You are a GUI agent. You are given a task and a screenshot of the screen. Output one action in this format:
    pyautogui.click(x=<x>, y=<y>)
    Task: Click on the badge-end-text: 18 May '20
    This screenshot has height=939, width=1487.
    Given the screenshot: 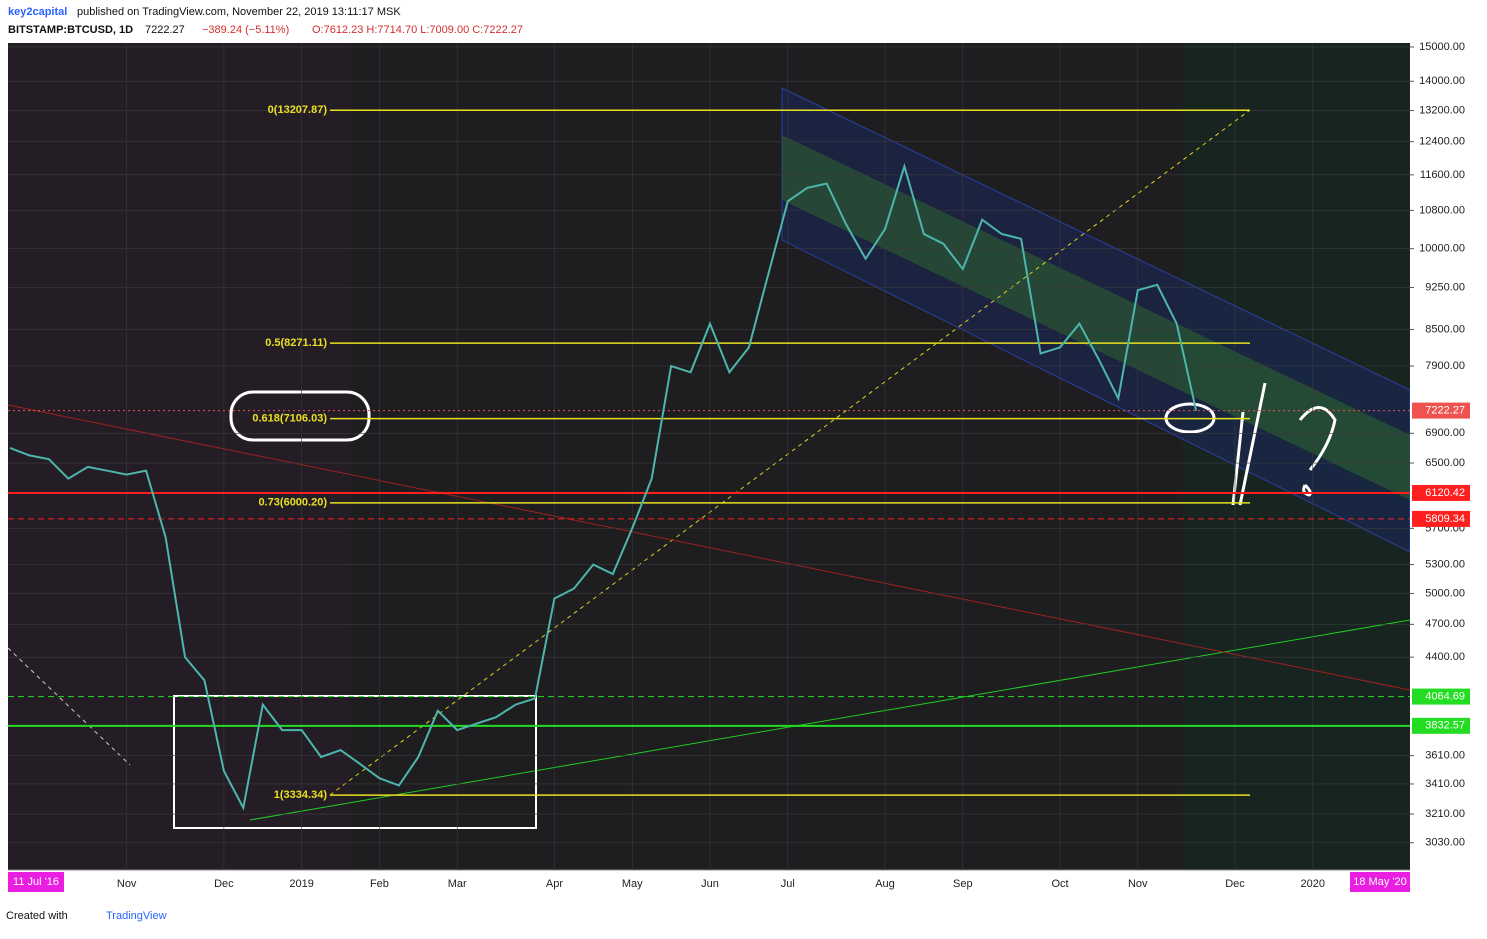 What is the action you would take?
    pyautogui.click(x=1379, y=882)
    